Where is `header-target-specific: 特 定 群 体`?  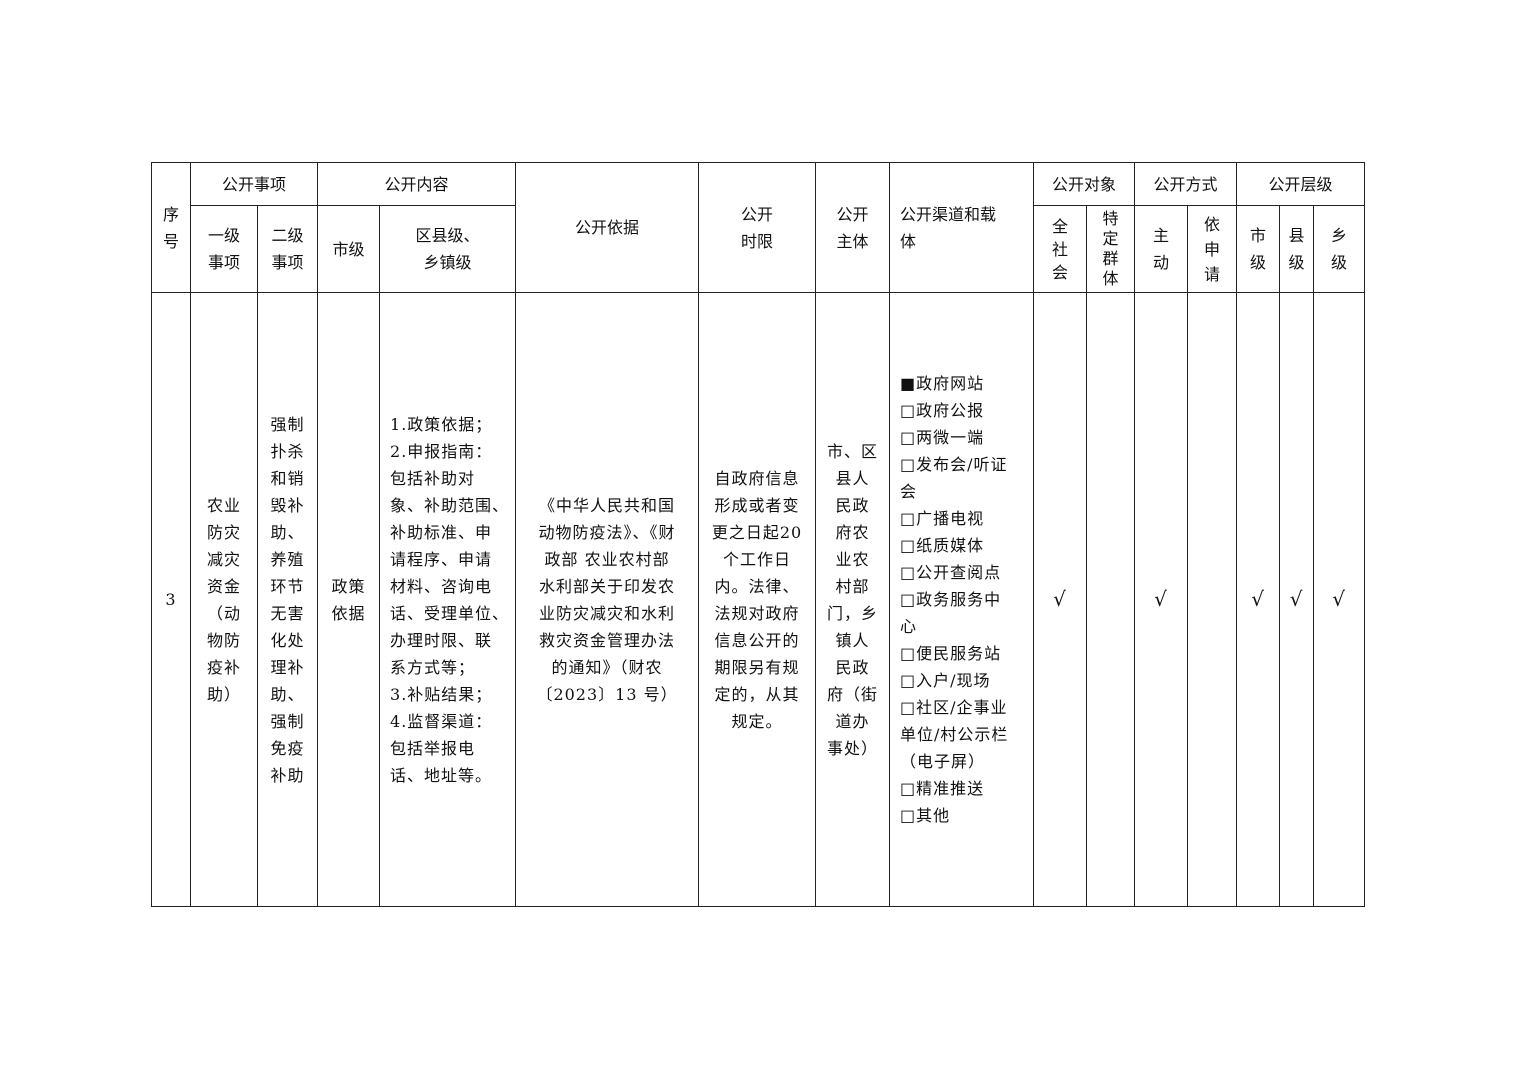 header-target-specific: 特 定 群 体 is located at coordinates (1111, 249).